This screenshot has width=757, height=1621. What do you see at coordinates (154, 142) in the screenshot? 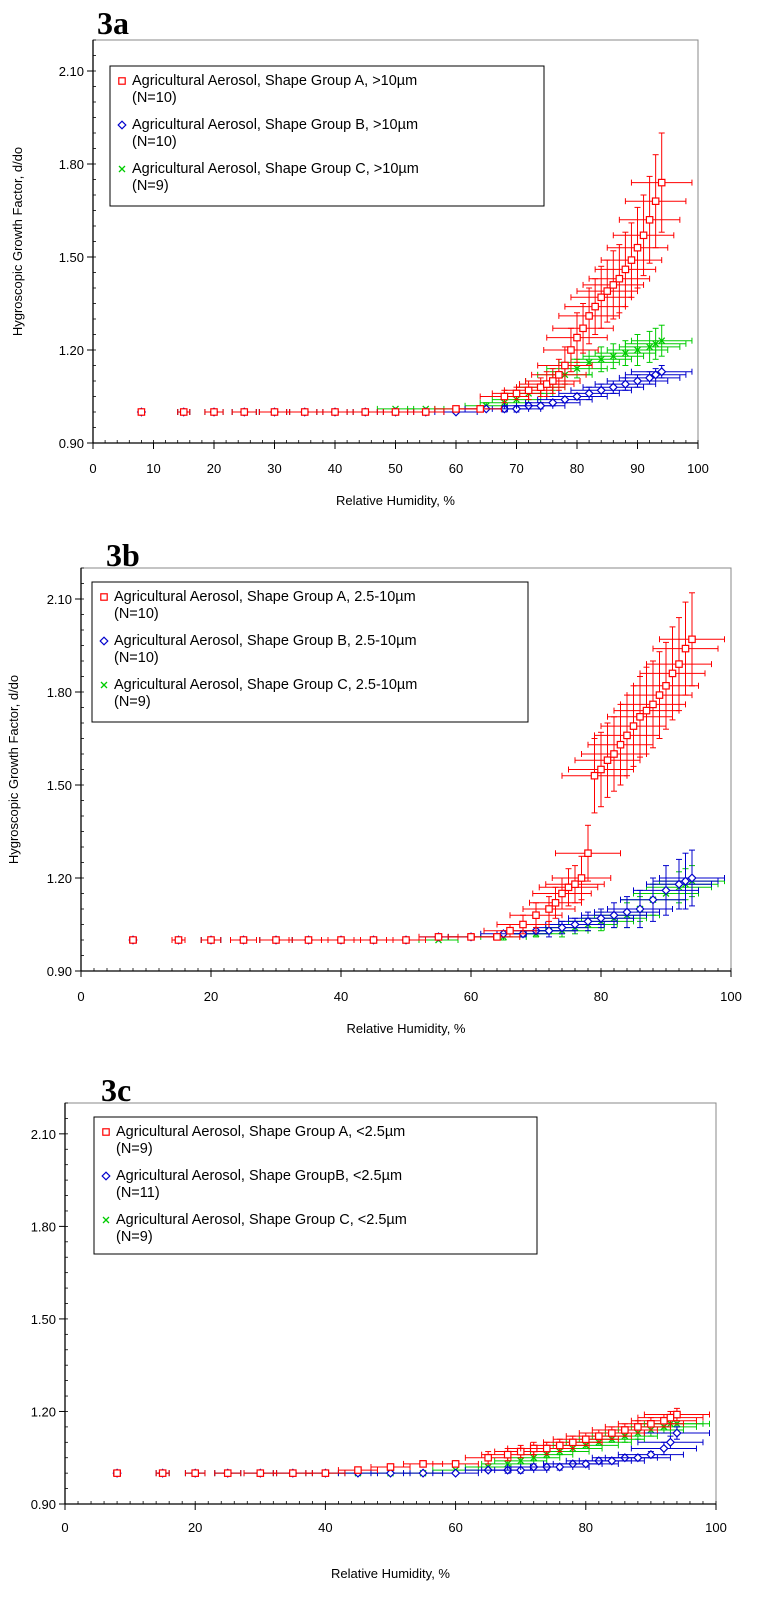
I see `legend-count: (N=10)` at bounding box center [154, 142].